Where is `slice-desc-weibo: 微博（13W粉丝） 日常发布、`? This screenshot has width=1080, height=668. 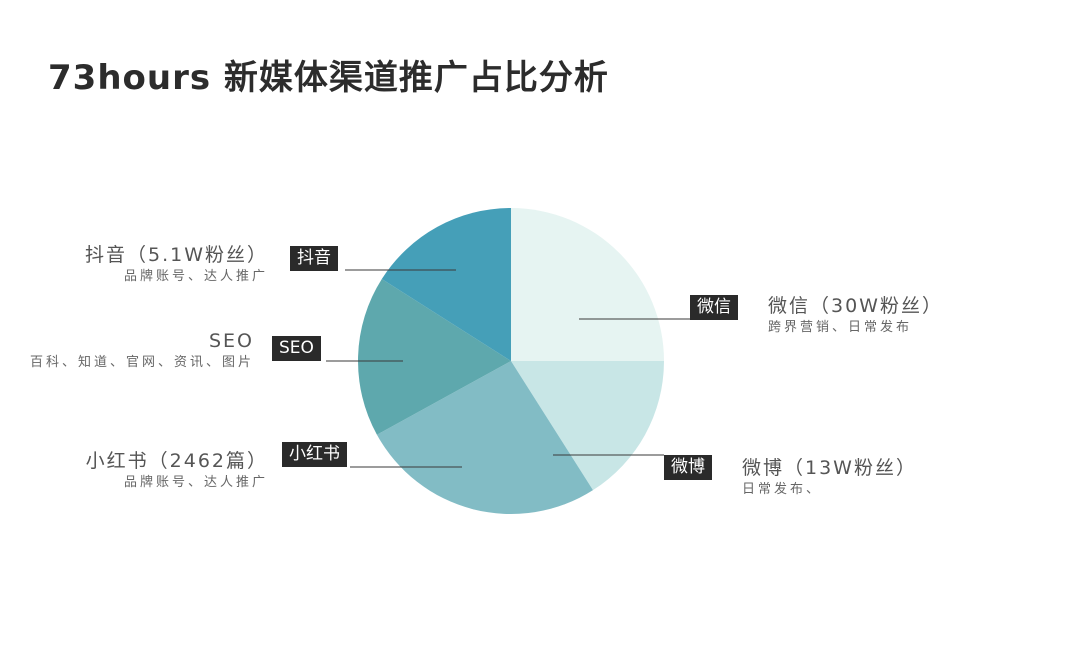 slice-desc-weibo: 微博（13W粉丝） 日常发布、 is located at coordinates (829, 478).